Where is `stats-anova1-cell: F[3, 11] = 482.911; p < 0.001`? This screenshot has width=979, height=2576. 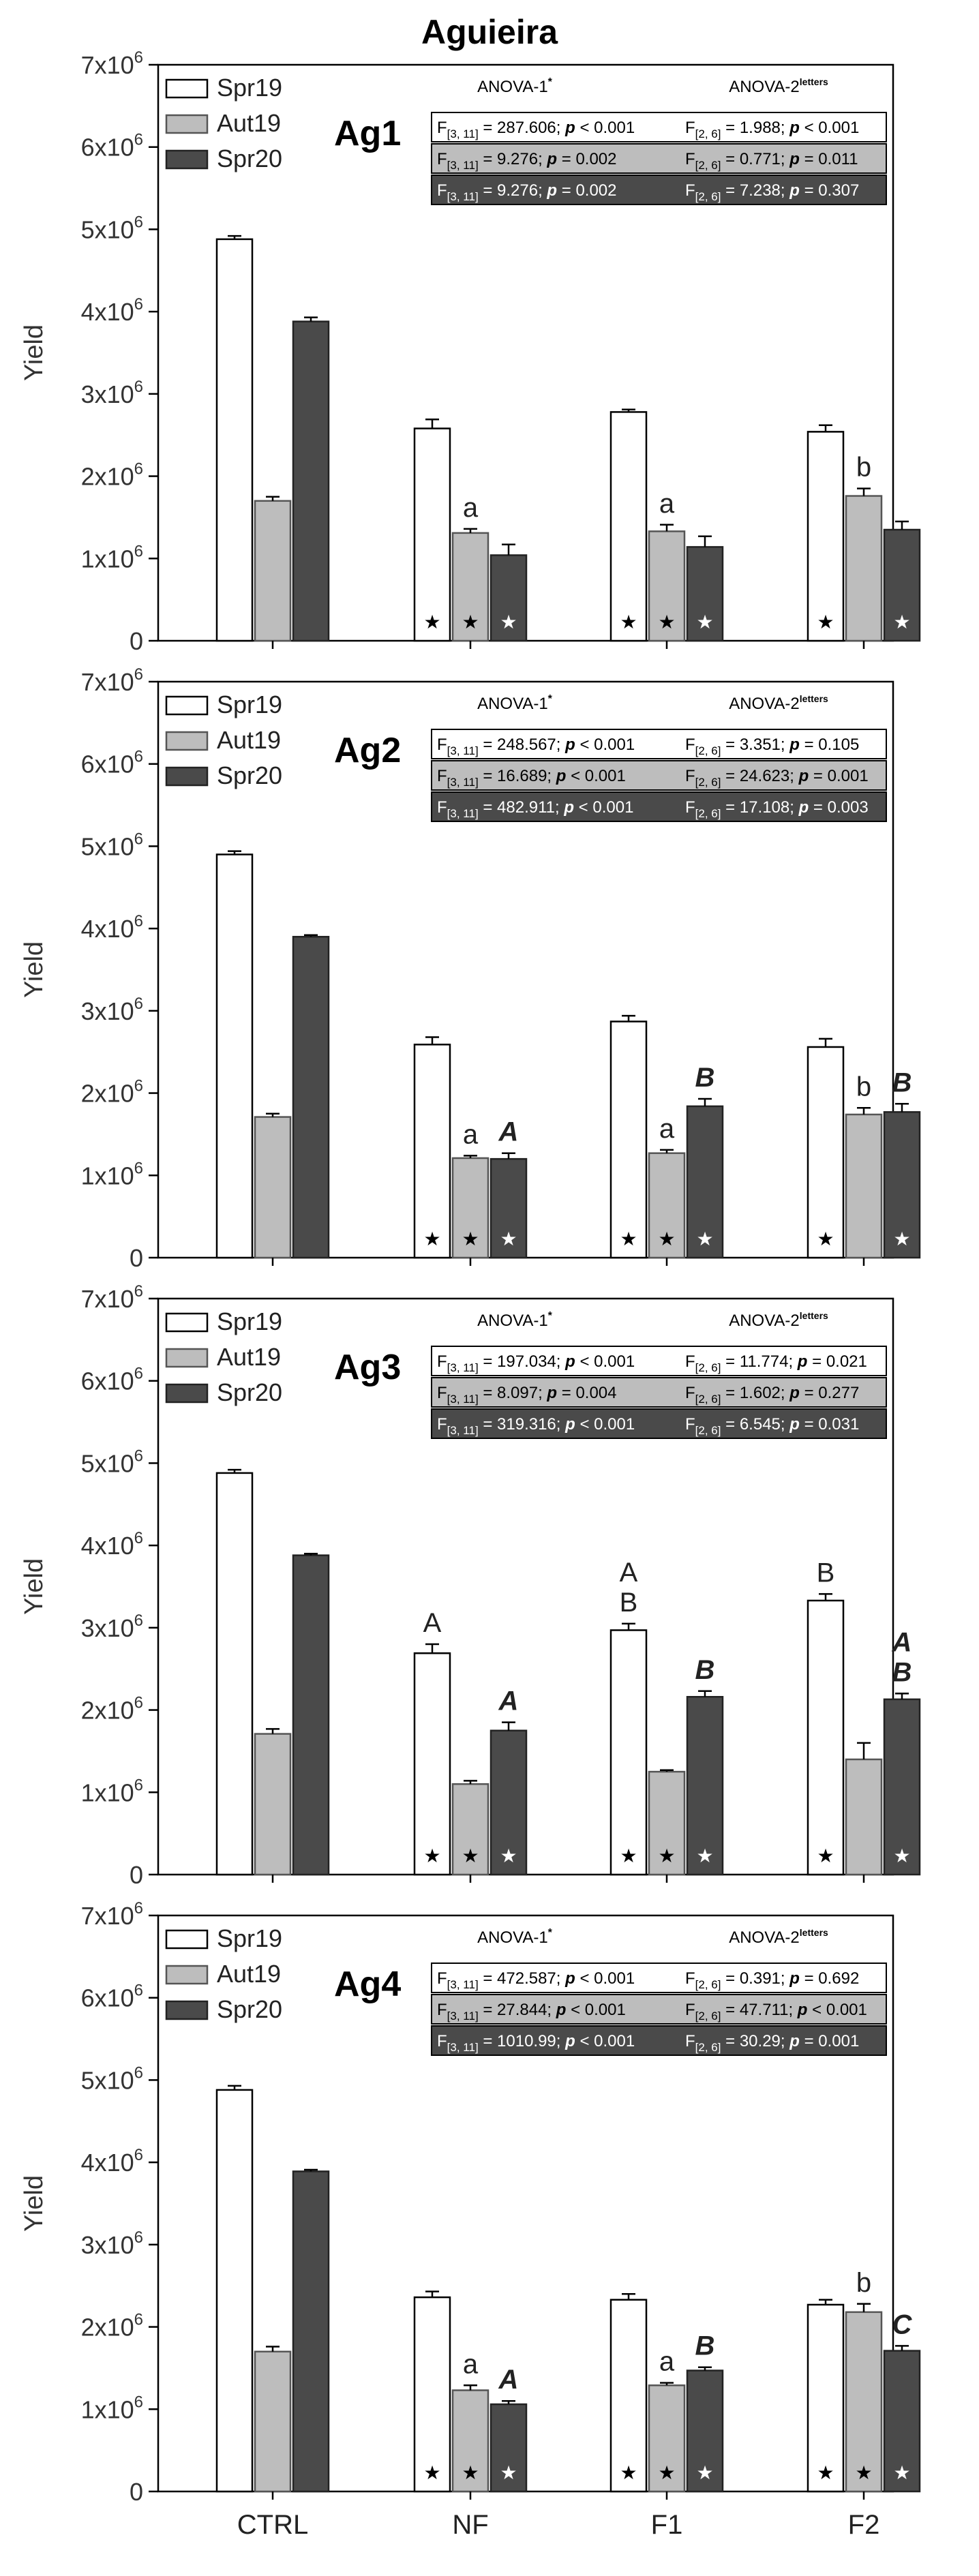
stats-anova1-cell: F[3, 11] = 482.911; p < 0.001 is located at coordinates (535, 809).